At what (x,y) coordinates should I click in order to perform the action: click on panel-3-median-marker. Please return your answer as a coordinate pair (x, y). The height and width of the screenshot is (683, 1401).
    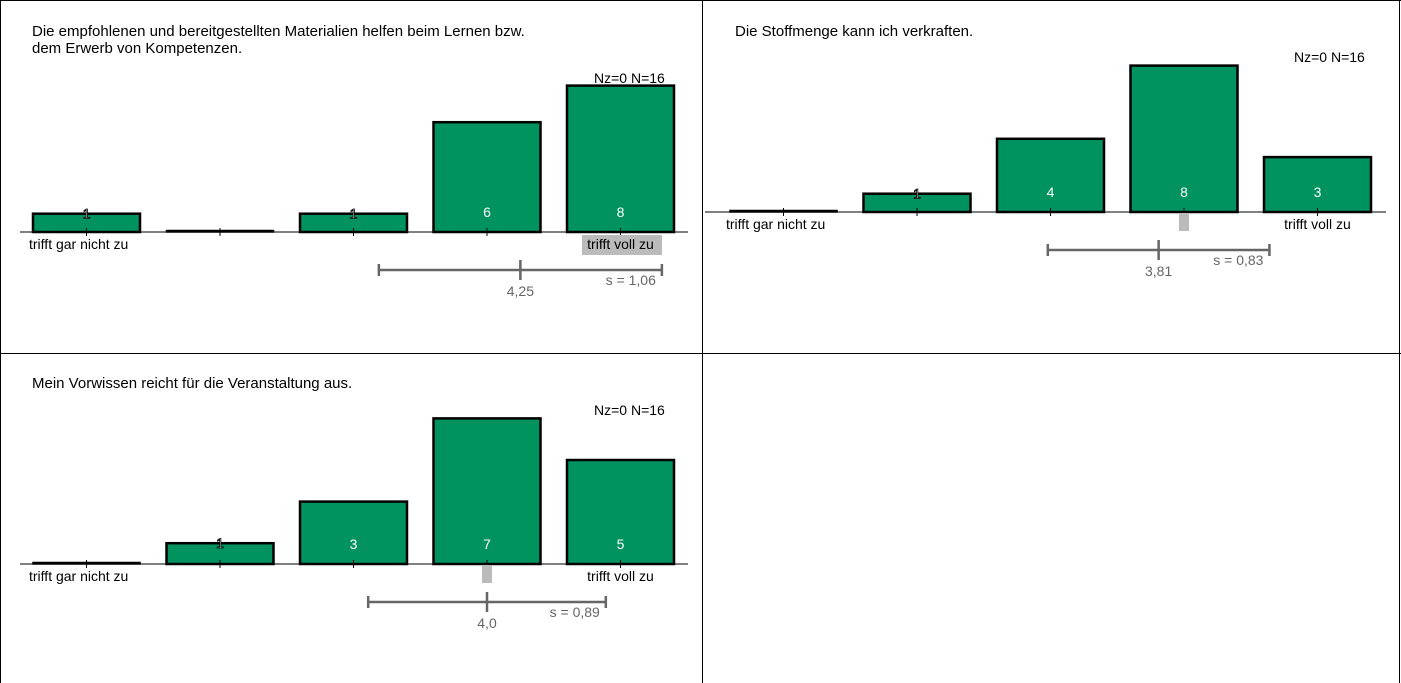
    Looking at the image, I should click on (487, 574).